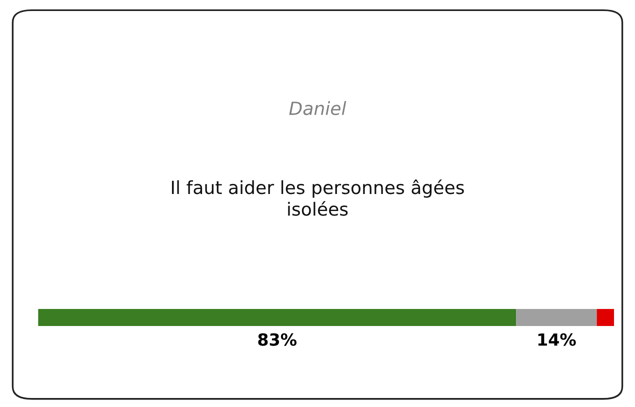  What do you see at coordinates (318, 198) in the screenshot?
I see `chart-subtitle: Il faut aider les personnes âgées isolées` at bounding box center [318, 198].